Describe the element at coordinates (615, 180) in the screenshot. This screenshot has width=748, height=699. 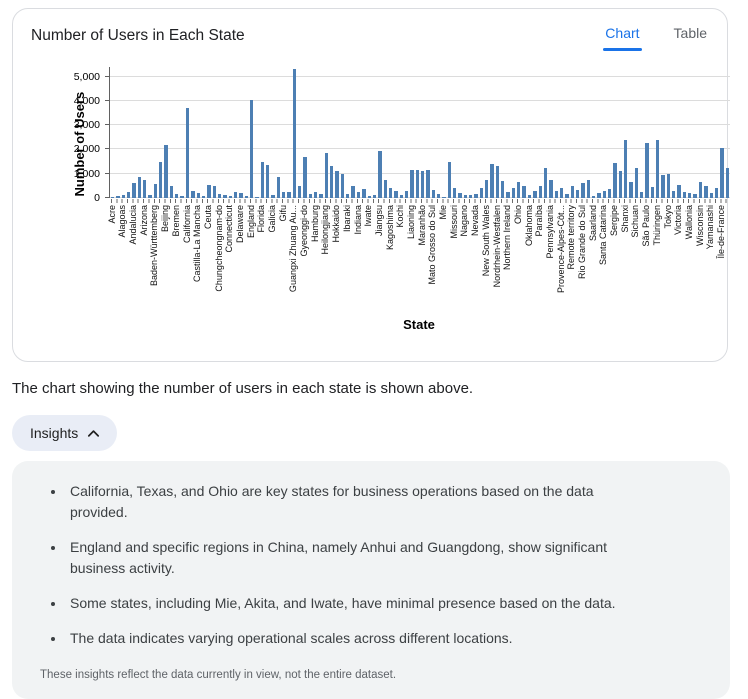
I see `bar-Sergipe` at that location.